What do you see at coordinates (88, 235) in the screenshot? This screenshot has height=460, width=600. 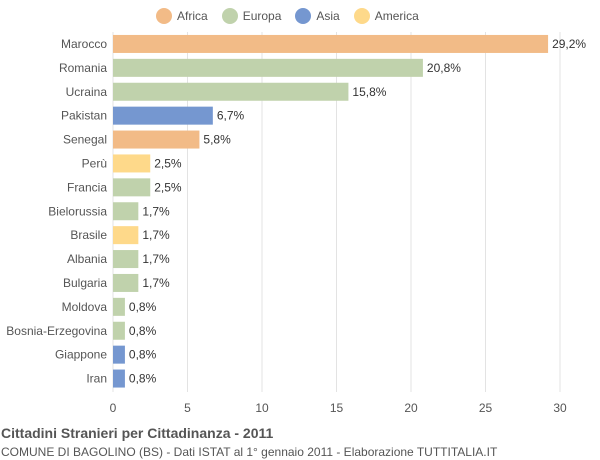 I see `category-label: Brasile` at bounding box center [88, 235].